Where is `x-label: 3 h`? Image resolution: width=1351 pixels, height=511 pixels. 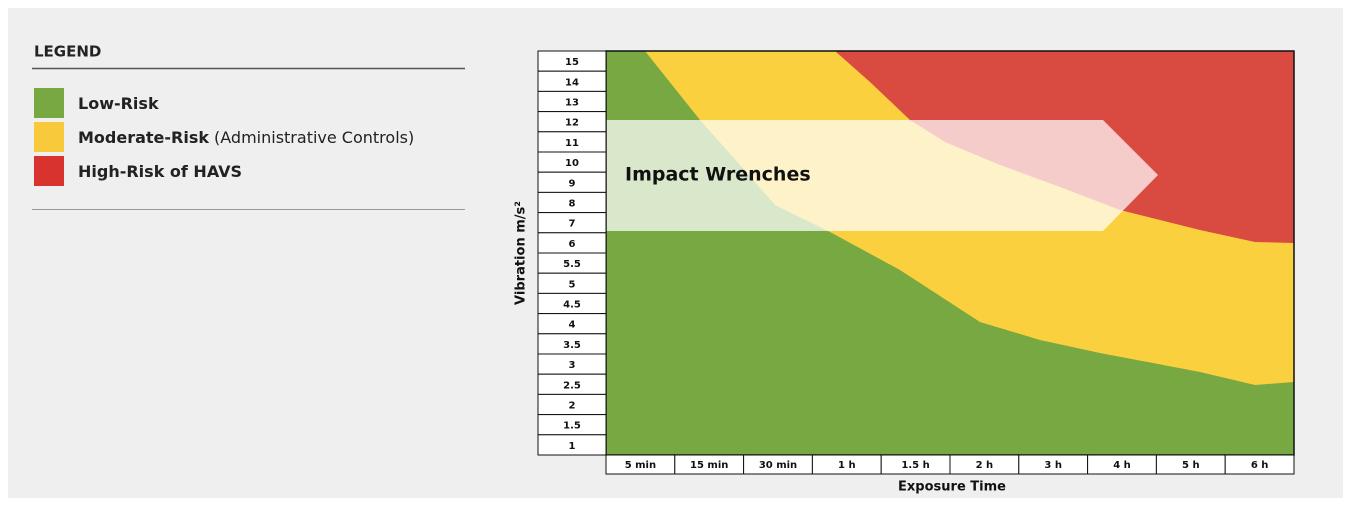
x-label: 3 h is located at coordinates (1053, 465).